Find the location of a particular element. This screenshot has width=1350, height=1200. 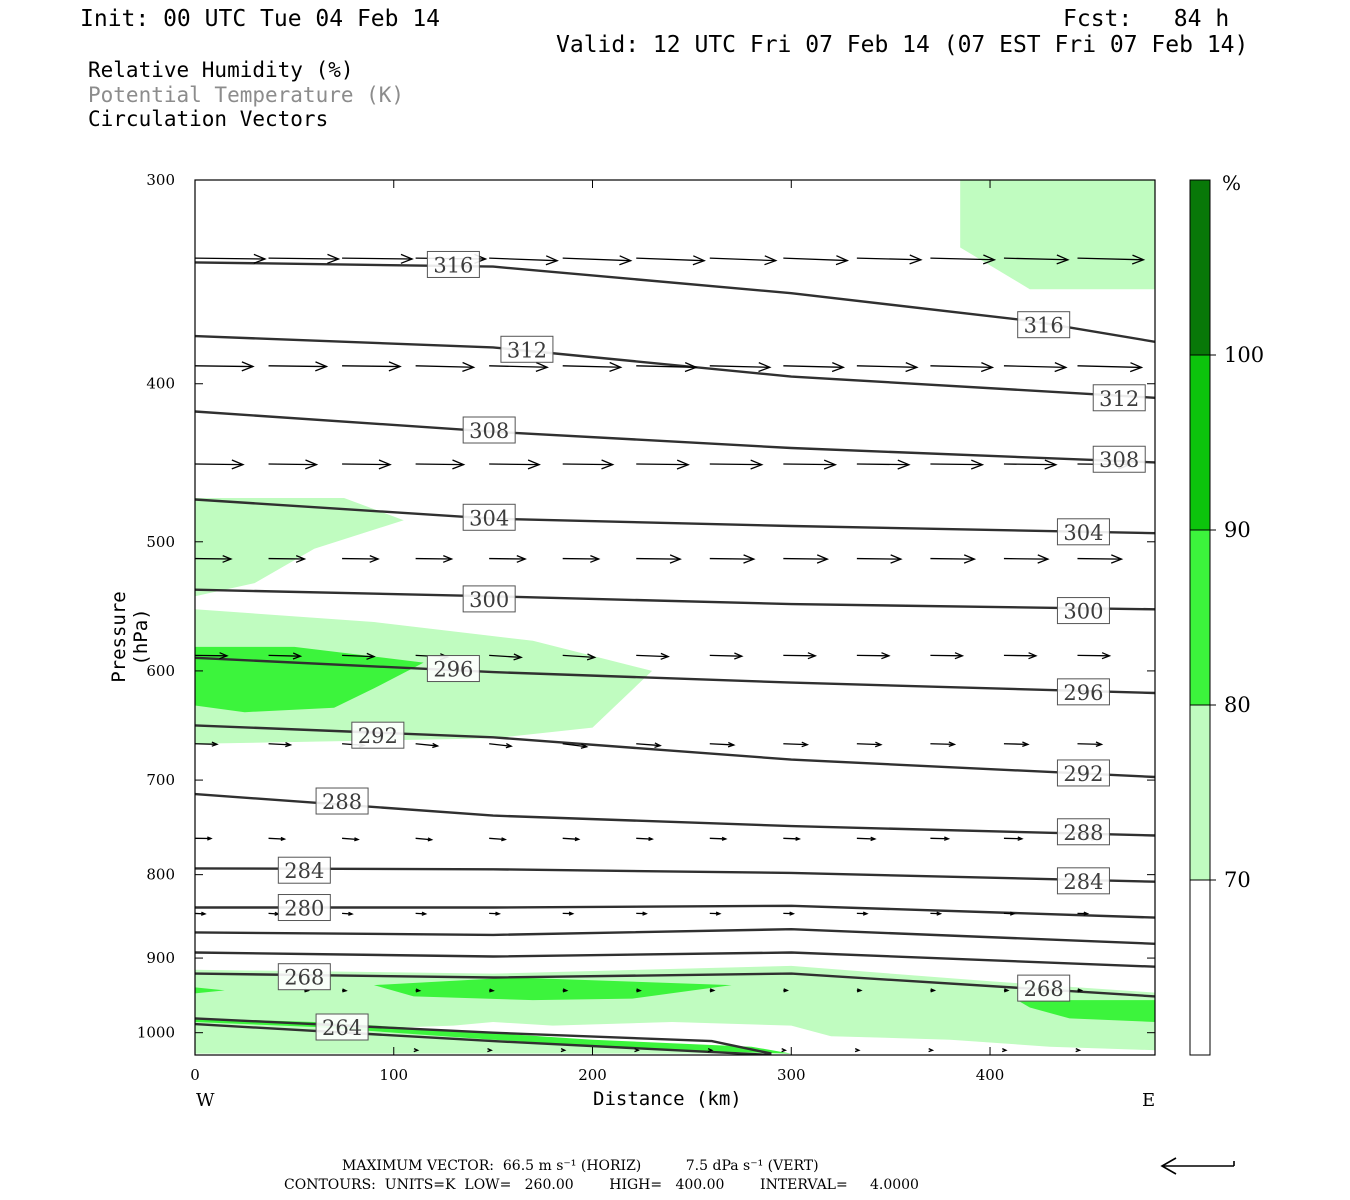

x-tick-label: 200 is located at coordinates (592, 1075).